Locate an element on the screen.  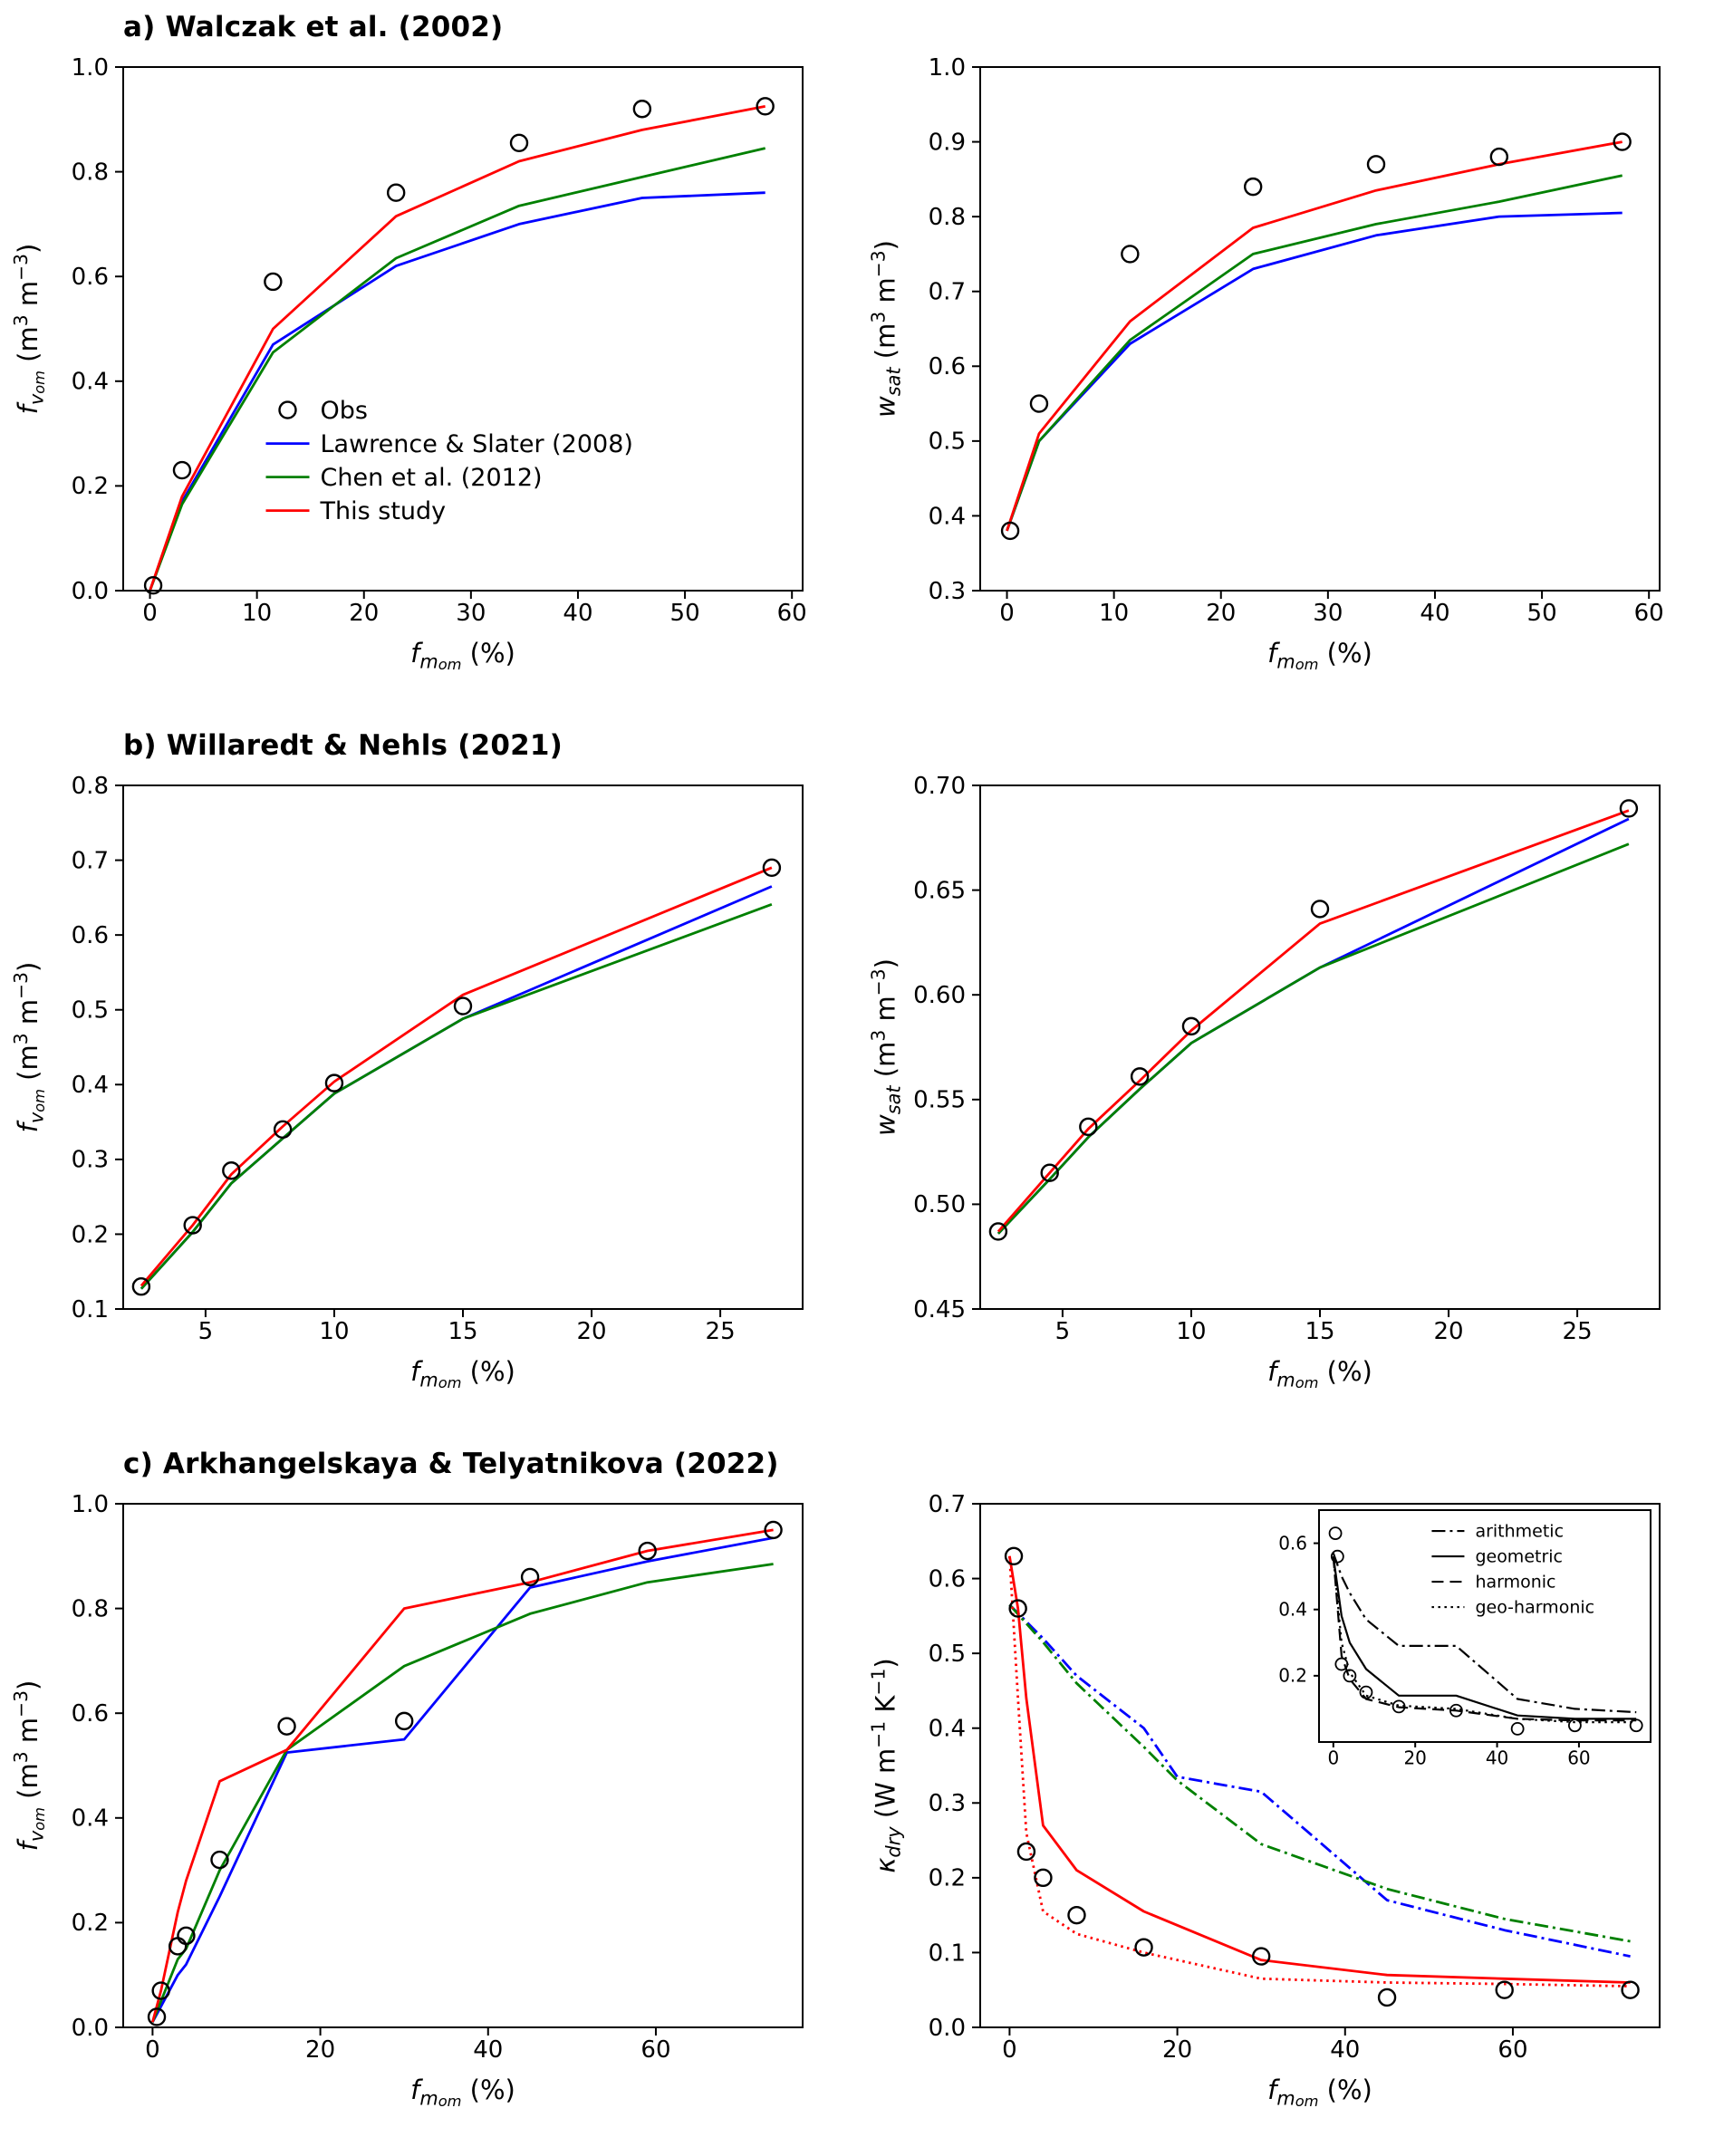
panel-c-right-title is located at coordinates (1347, 1470).